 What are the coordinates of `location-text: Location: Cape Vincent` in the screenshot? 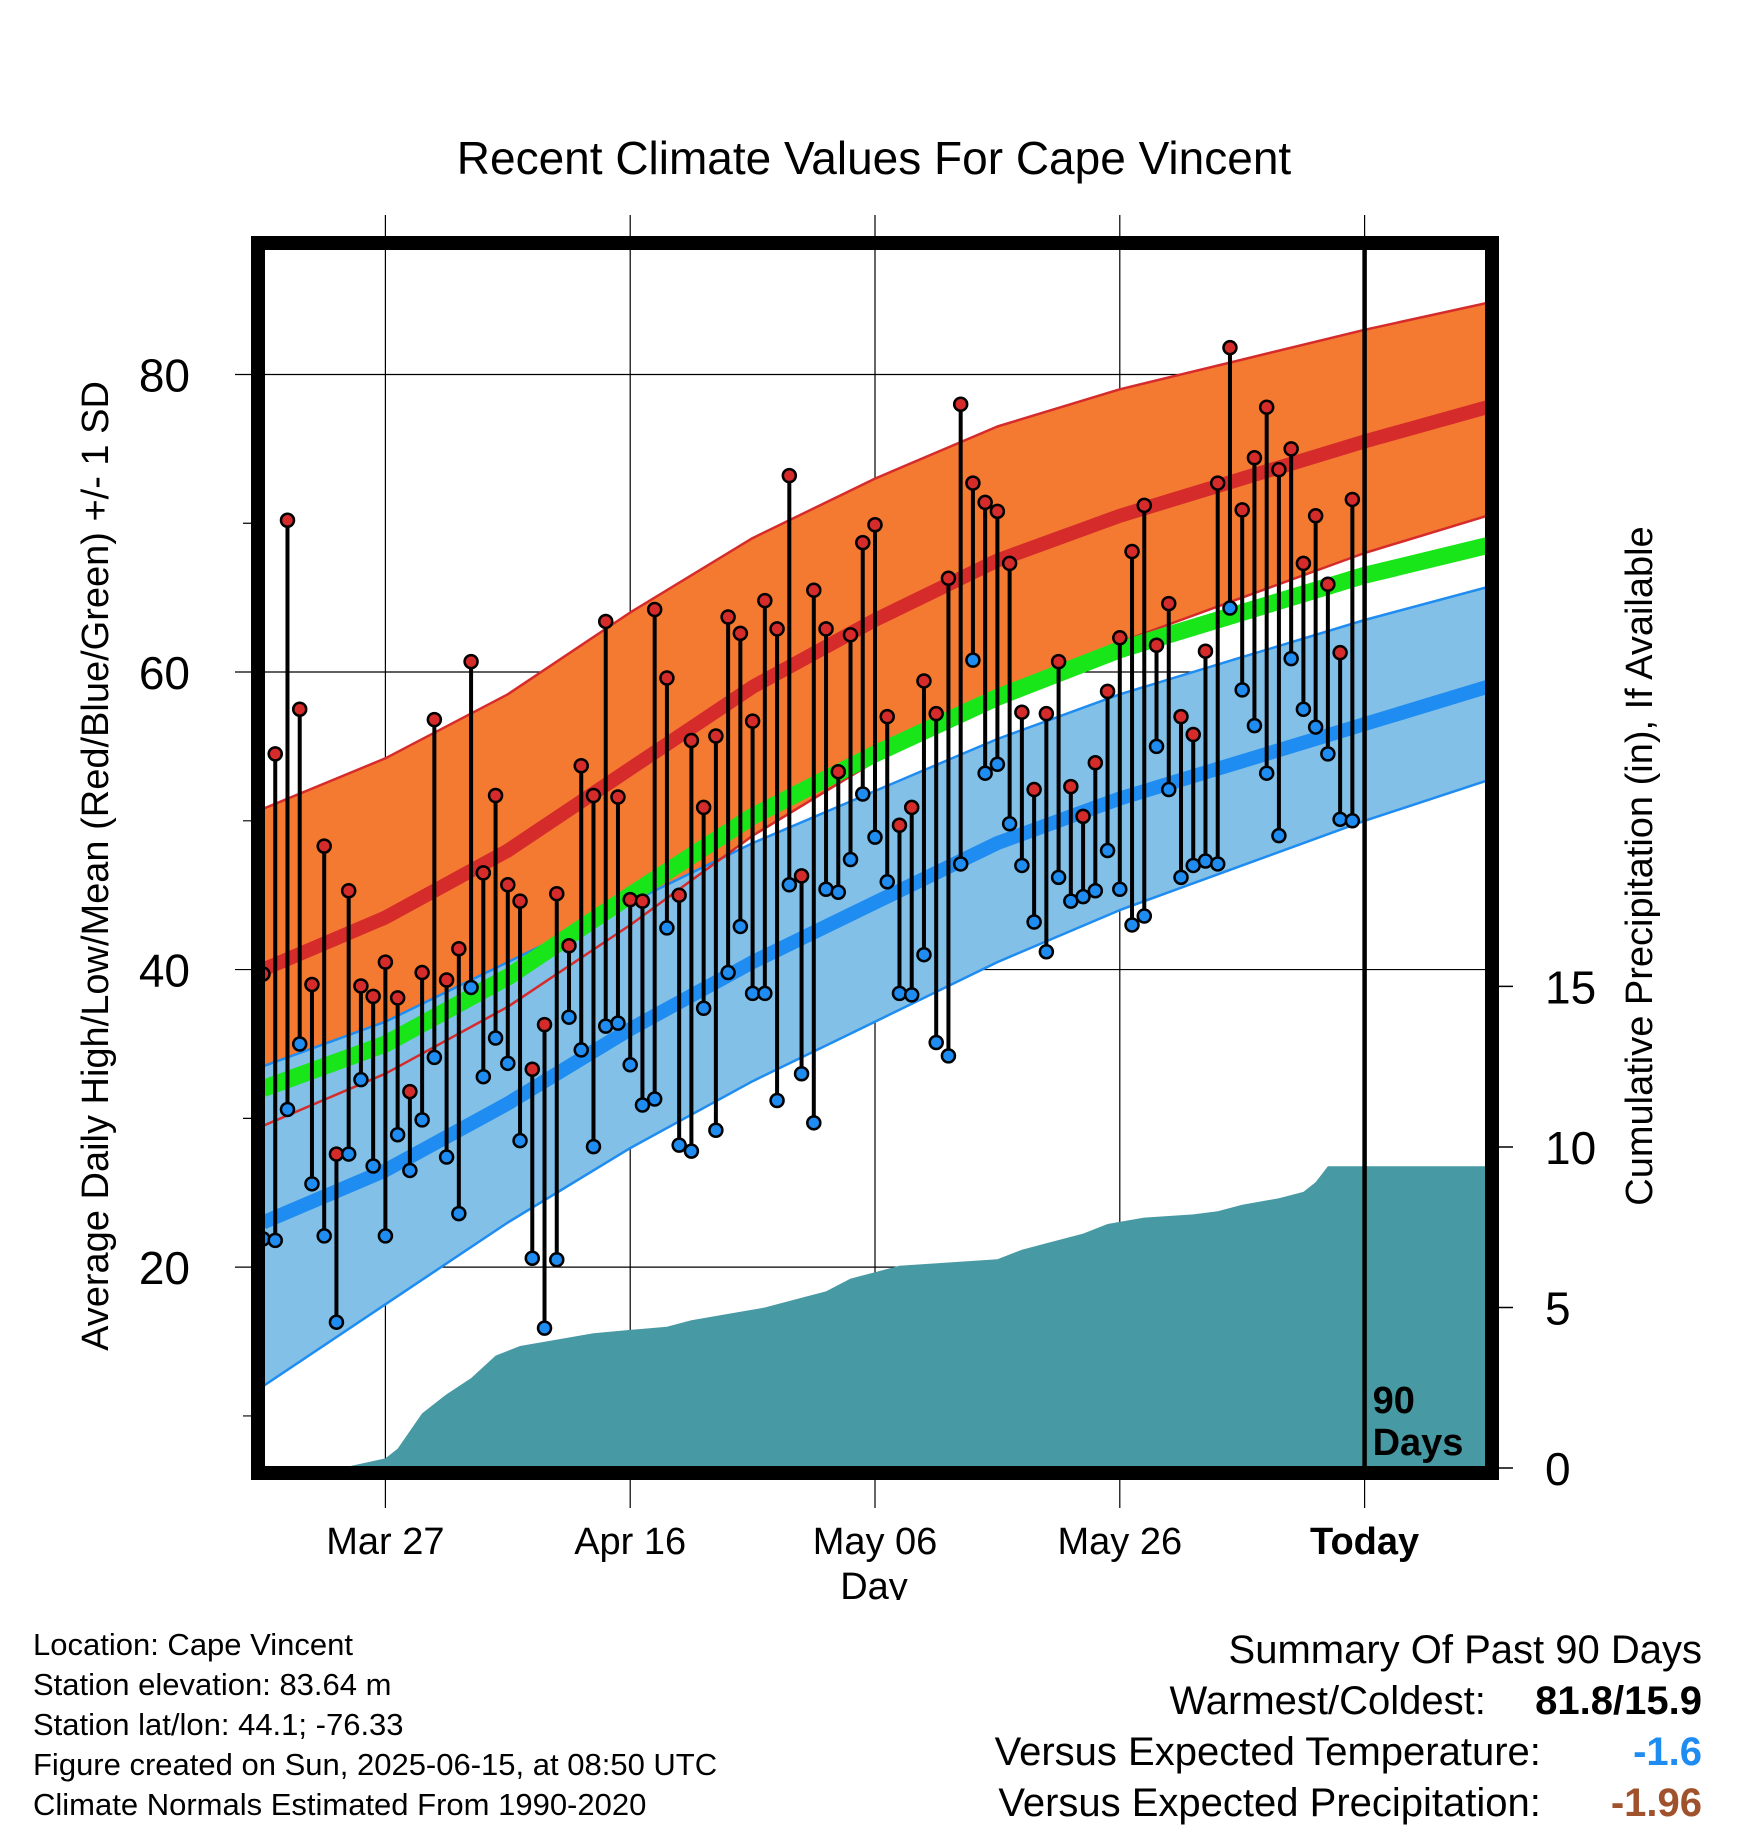 It's located at (193, 1644).